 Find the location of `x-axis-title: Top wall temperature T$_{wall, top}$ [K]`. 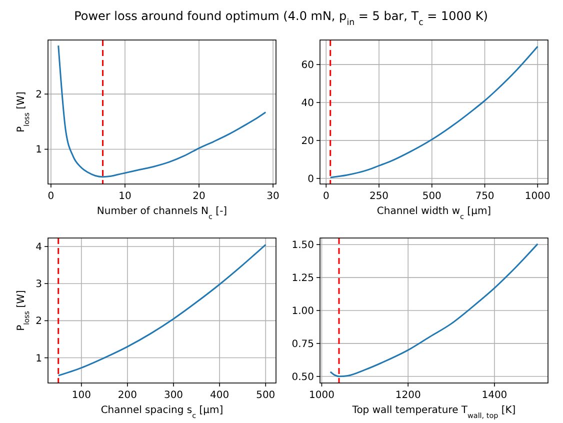

x-axis-title: Top wall temperature T$_{wall, top}$ [K] is located at coordinates (433, 412).